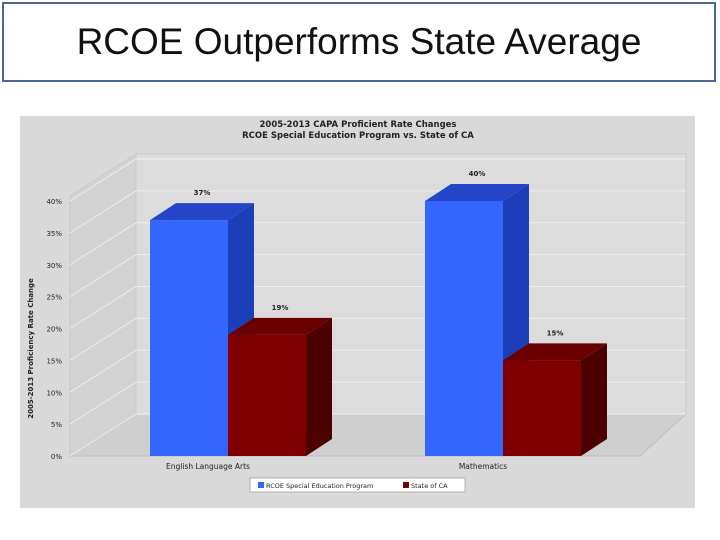  Describe the element at coordinates (555, 333) in the screenshot. I see `data-label: 15%` at that location.